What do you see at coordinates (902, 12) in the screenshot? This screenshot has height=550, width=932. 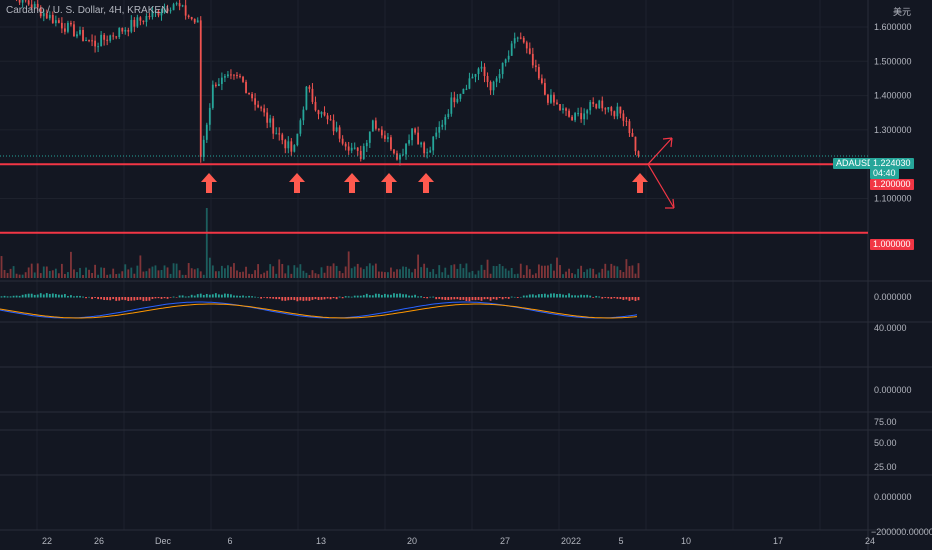 I see `currency-label: 美元` at bounding box center [902, 12].